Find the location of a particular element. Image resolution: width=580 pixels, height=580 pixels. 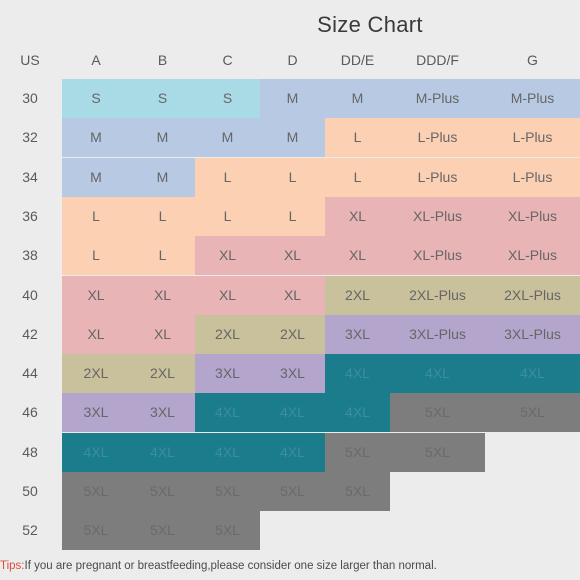

row-header-us-44: 44 is located at coordinates (30, 373).